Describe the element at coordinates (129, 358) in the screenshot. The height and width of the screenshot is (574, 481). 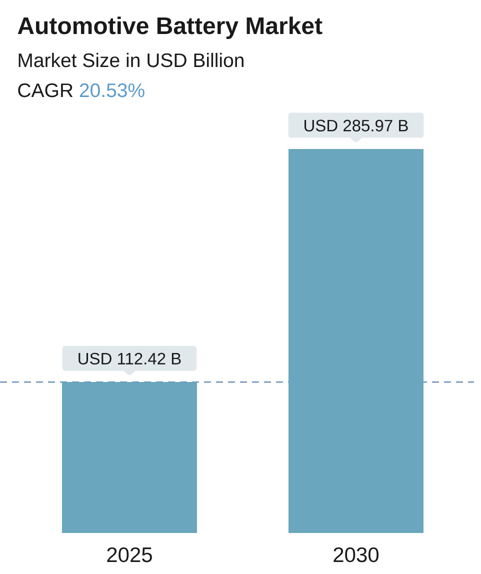
I see `data-label: USD 112.42 B` at that location.